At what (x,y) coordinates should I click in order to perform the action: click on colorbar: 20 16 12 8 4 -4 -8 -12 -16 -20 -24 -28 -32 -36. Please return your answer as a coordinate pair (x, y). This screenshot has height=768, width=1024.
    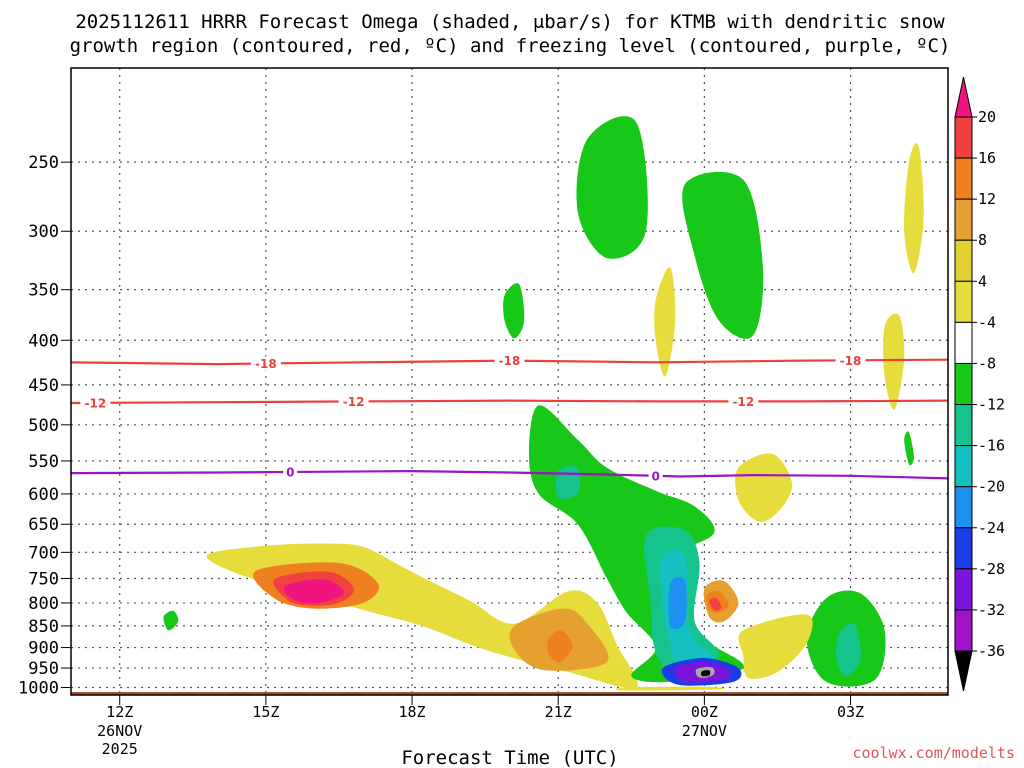
    Looking at the image, I should click on (979, 384).